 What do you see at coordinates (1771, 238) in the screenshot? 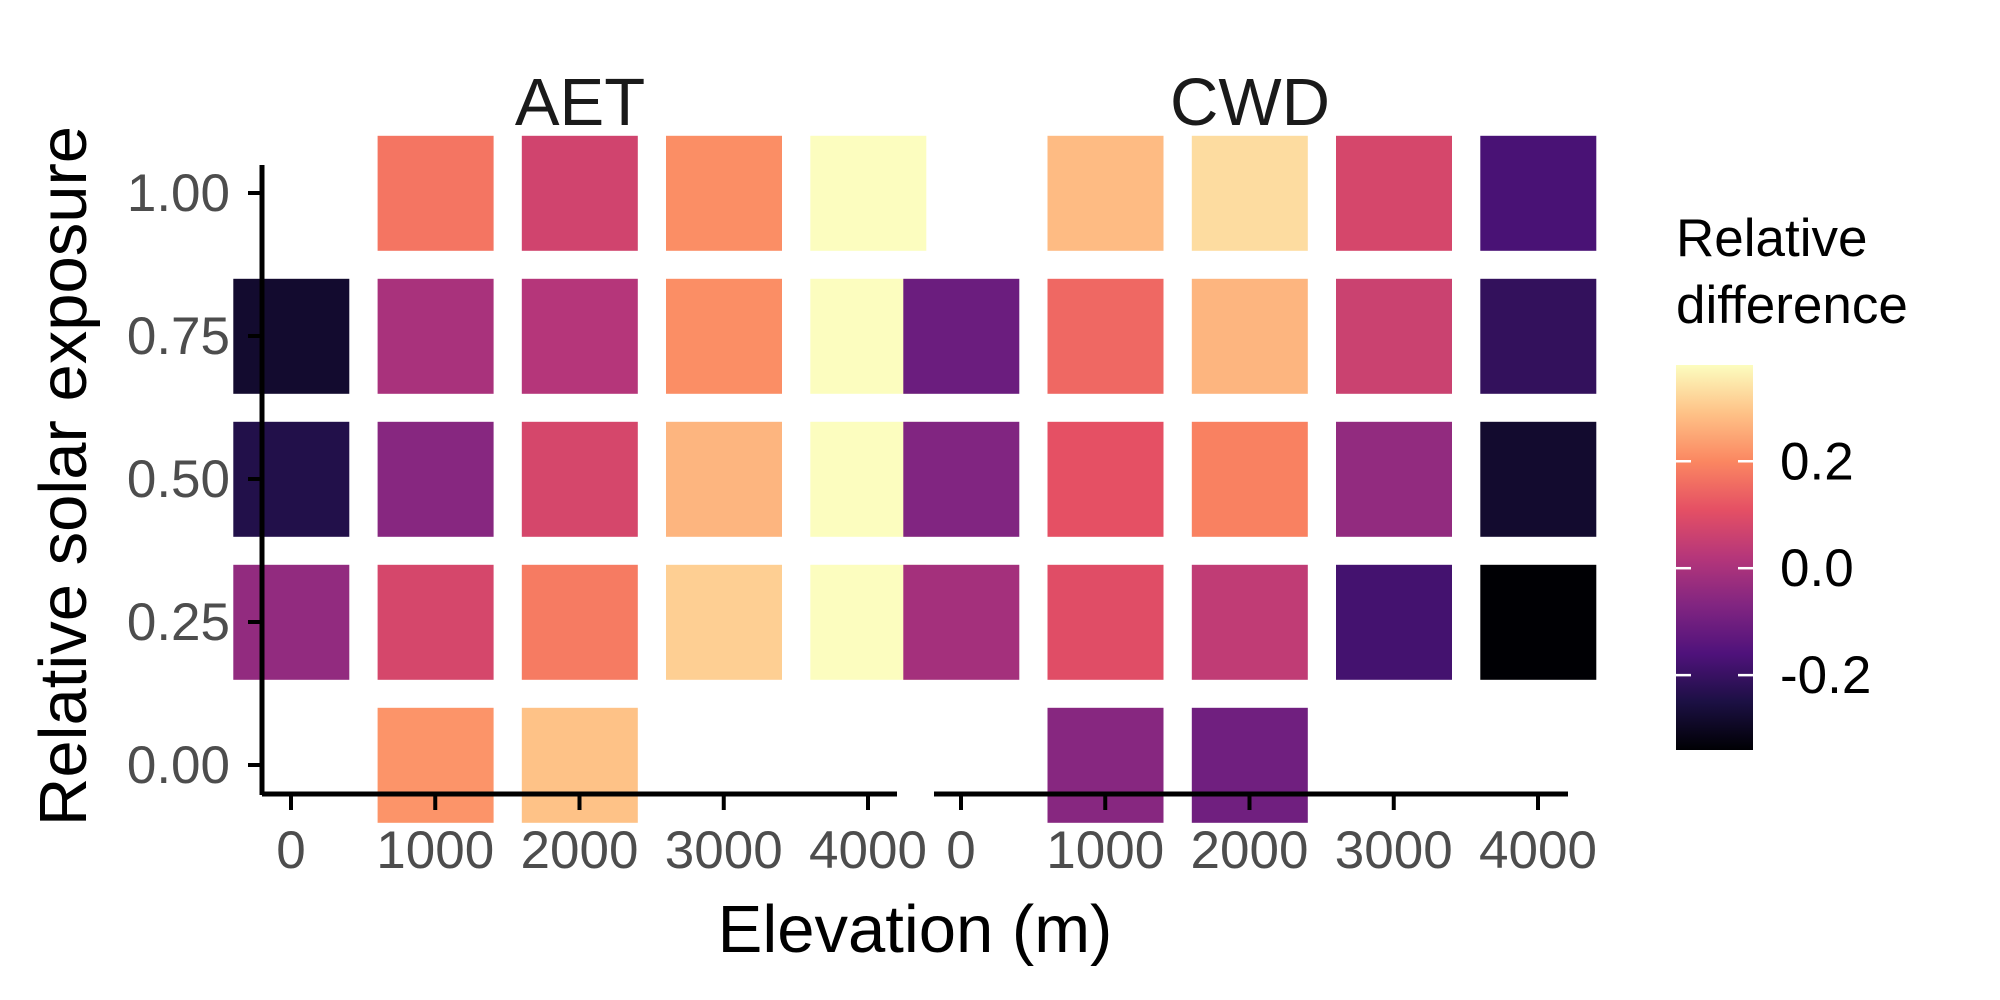
I see `legend-title-line1: Relative` at bounding box center [1771, 238].